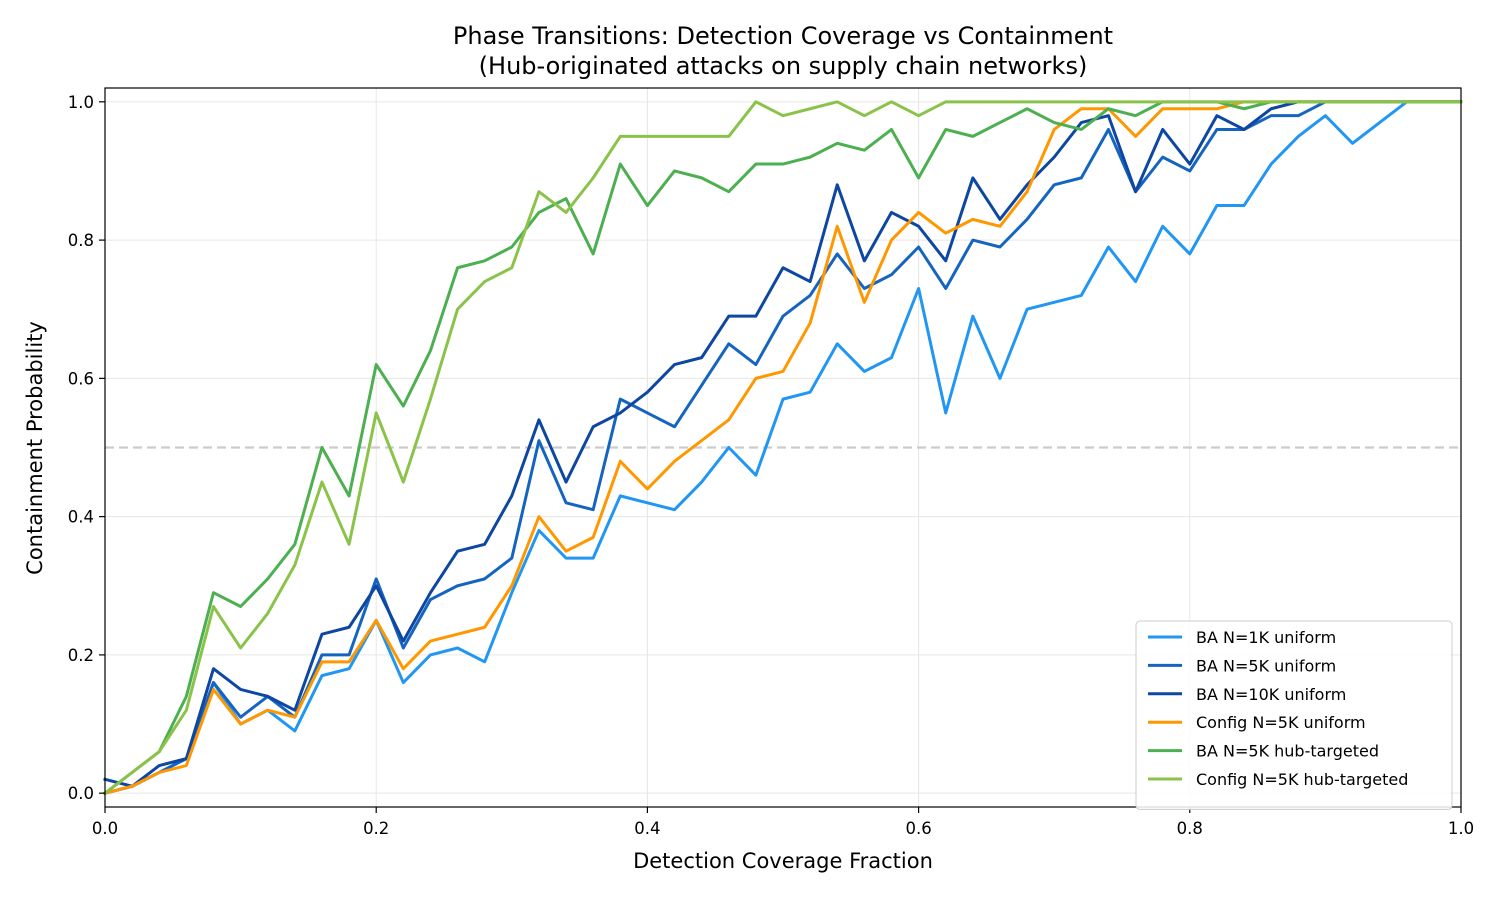 Image resolution: width=1500 pixels, height=905 pixels. What do you see at coordinates (1302, 779) in the screenshot?
I see `legend-label: Config N=5K hub-targeted` at bounding box center [1302, 779].